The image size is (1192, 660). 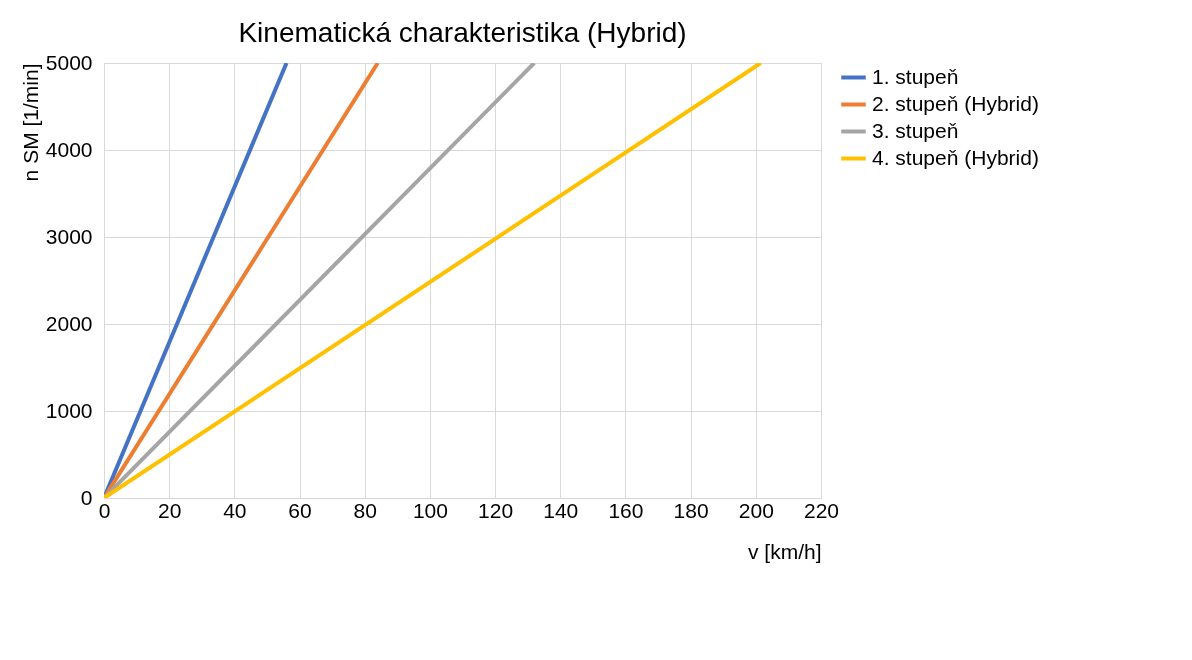 What do you see at coordinates (561, 510) in the screenshot?
I see `x-tick-label: 140` at bounding box center [561, 510].